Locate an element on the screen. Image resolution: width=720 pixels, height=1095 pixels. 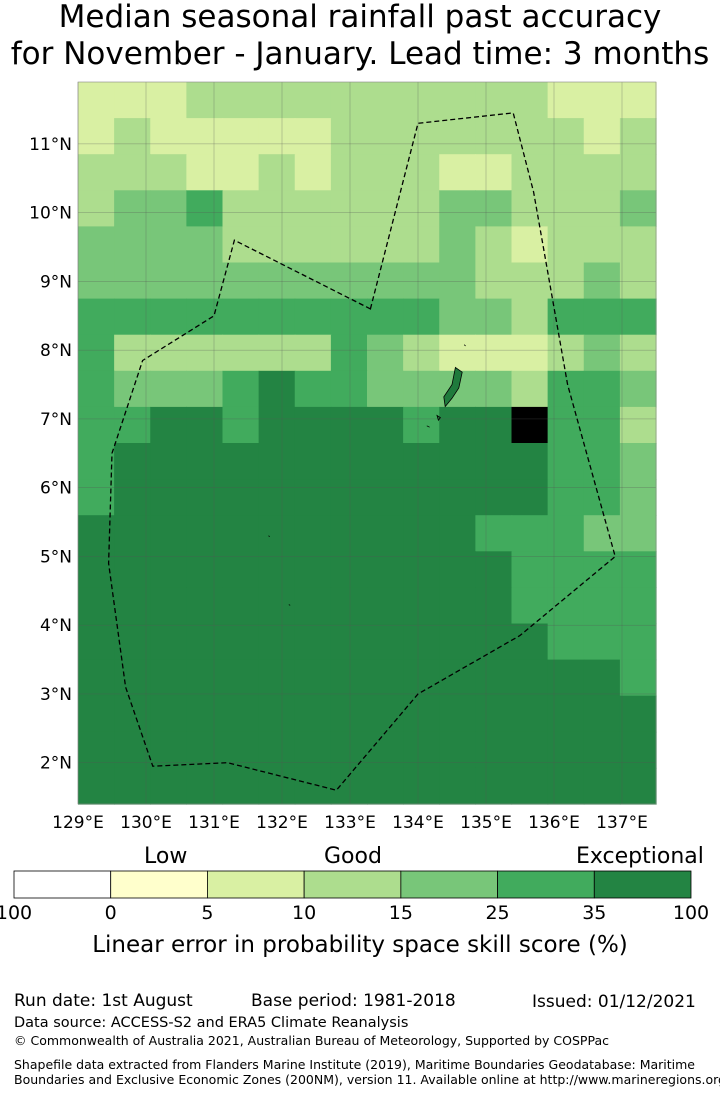
colorbar-tick-label: 5 is located at coordinates (207, 913).